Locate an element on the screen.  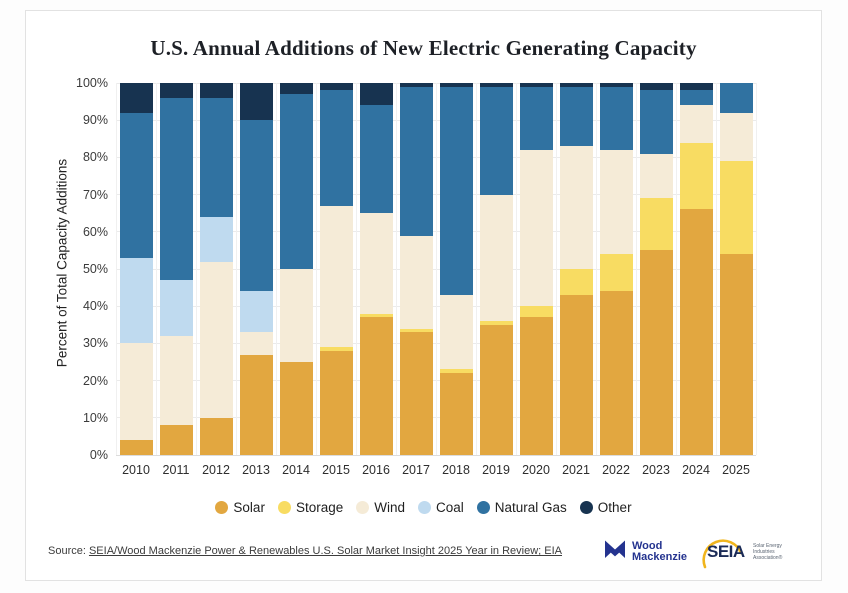
x-tick-2014: 2014 is located at coordinates (296, 470).